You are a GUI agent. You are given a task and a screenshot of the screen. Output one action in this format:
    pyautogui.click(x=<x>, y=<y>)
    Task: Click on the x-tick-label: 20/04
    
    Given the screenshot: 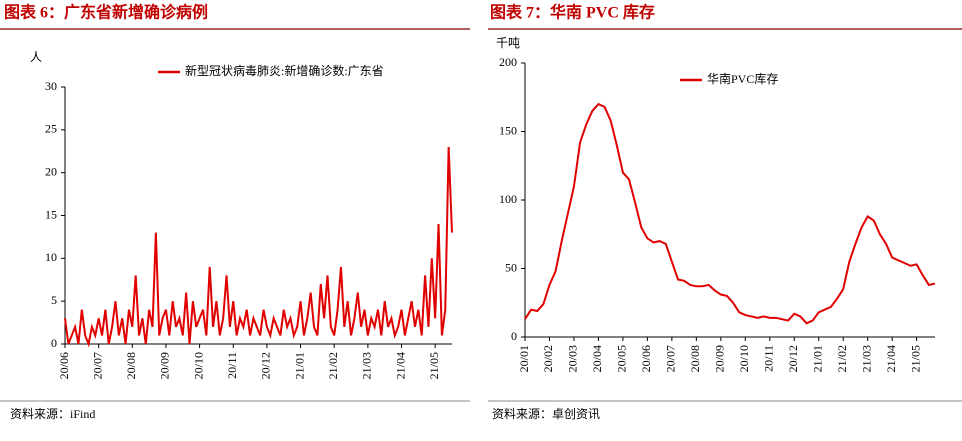 What is the action you would take?
    pyautogui.click(x=597, y=358)
    